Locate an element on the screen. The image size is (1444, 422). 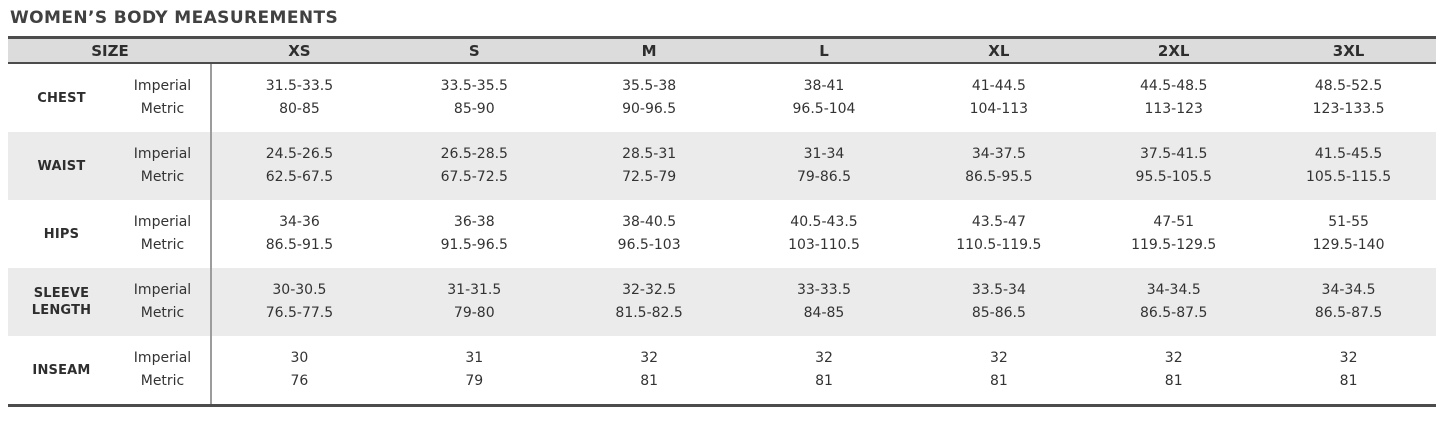
imperial-value: 33.5-34 is located at coordinates (998, 290).